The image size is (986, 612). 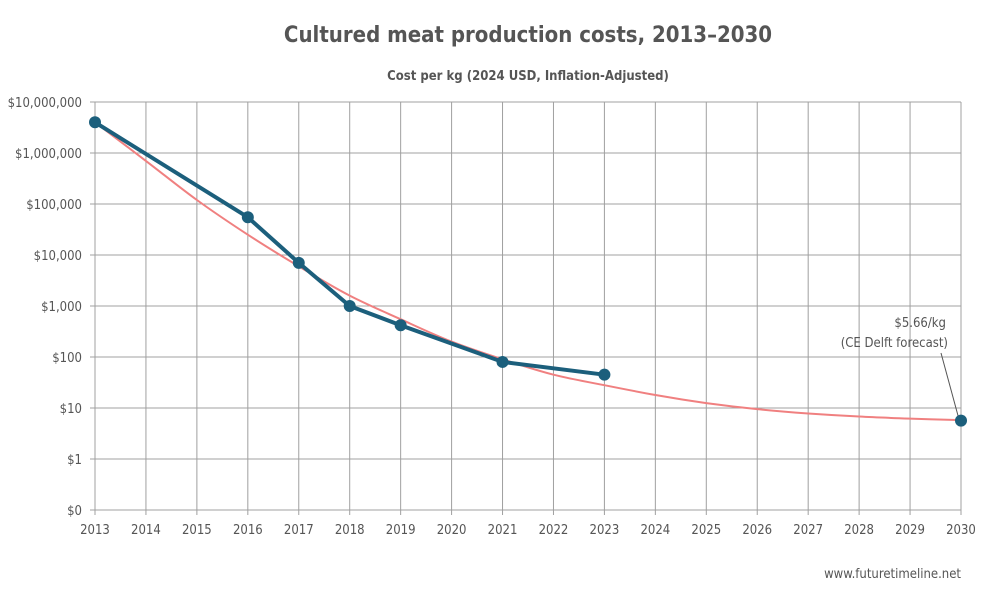 I want to click on x-tick-label: 2023, so click(x=605, y=530).